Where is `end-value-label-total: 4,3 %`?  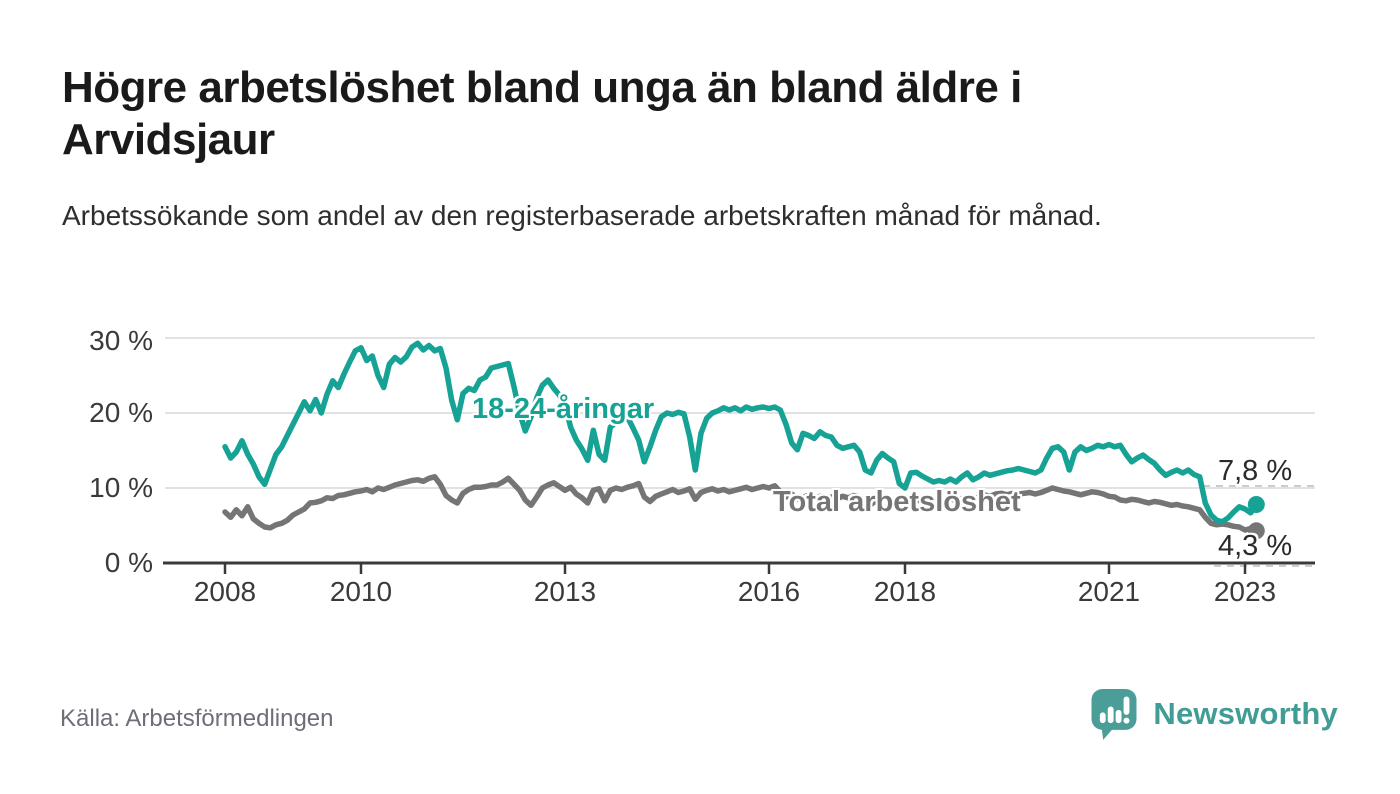 end-value-label-total: 4,3 % is located at coordinates (1255, 546).